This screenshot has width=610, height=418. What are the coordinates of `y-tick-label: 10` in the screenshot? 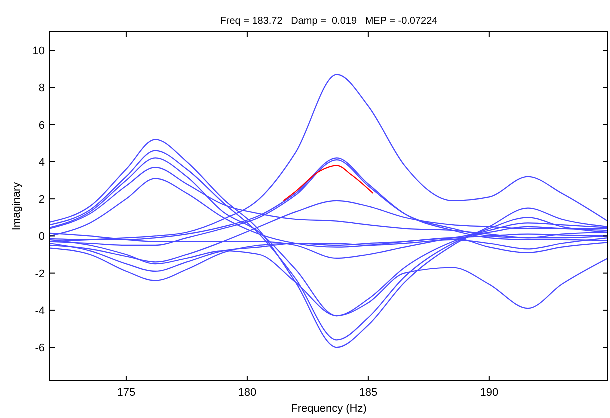 It's located at (38, 52).